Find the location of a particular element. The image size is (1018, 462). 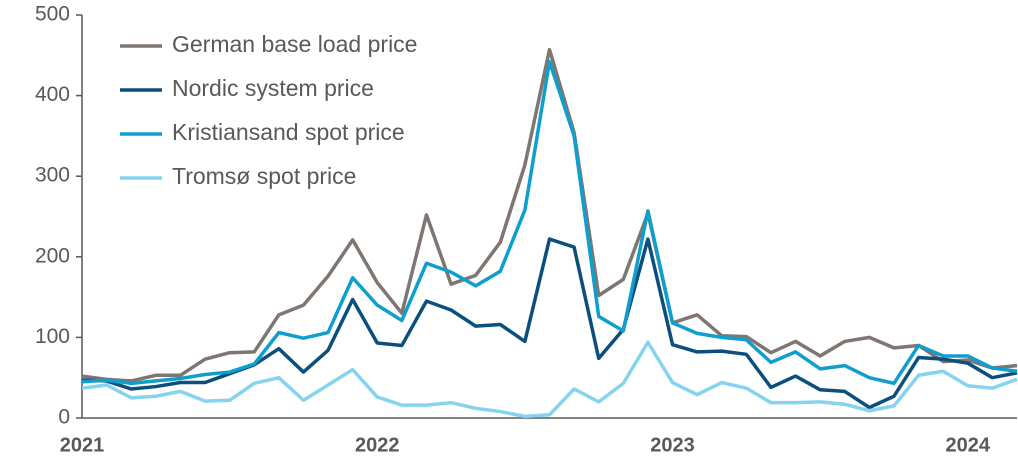

x-tick-label: 2022 is located at coordinates (377, 445).